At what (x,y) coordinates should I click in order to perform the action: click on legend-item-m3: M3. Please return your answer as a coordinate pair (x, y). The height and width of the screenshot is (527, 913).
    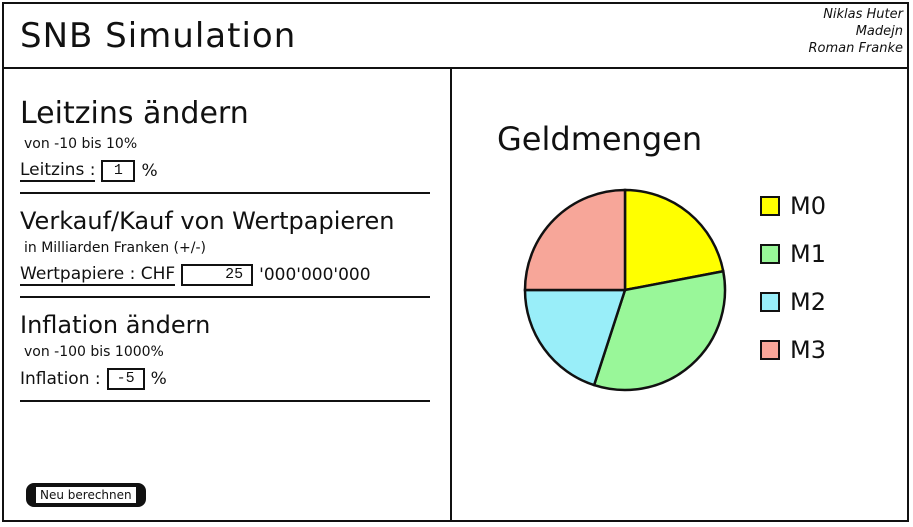
    Looking at the image, I should click on (793, 350).